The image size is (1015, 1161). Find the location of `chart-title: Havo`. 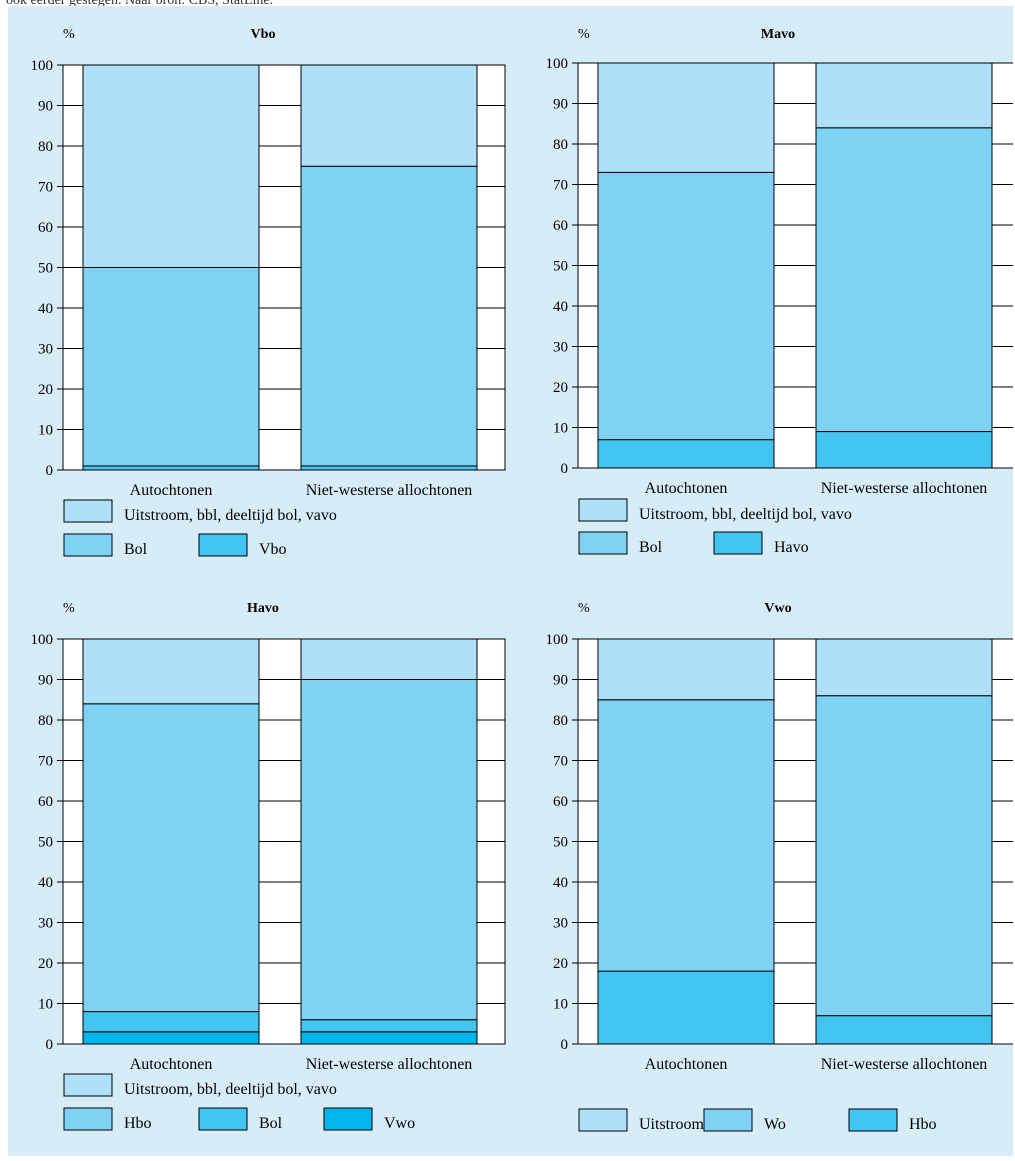

chart-title: Havo is located at coordinates (263, 608).